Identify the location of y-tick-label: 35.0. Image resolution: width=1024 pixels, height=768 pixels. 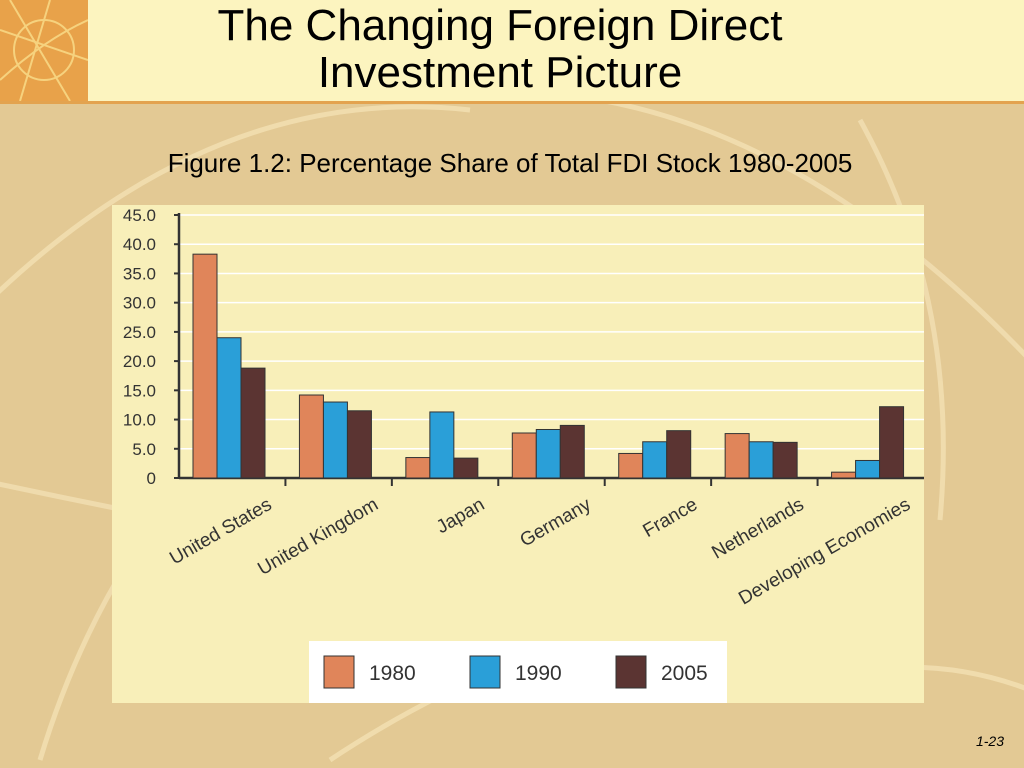
(139, 273).